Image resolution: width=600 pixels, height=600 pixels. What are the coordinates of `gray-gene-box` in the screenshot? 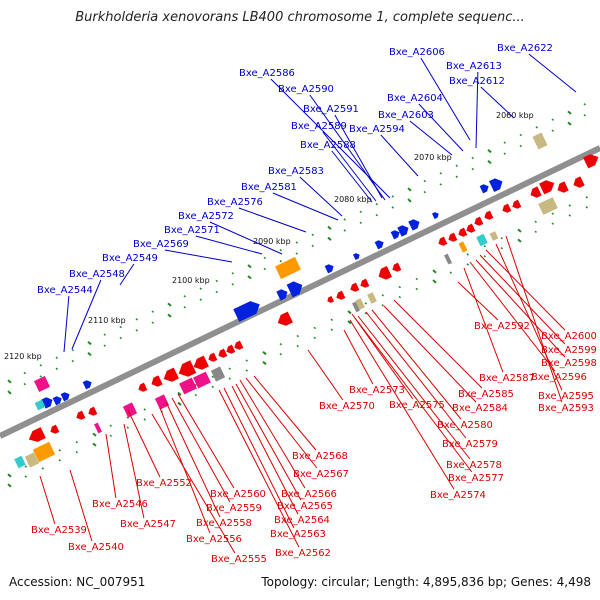 It's located at (218, 374).